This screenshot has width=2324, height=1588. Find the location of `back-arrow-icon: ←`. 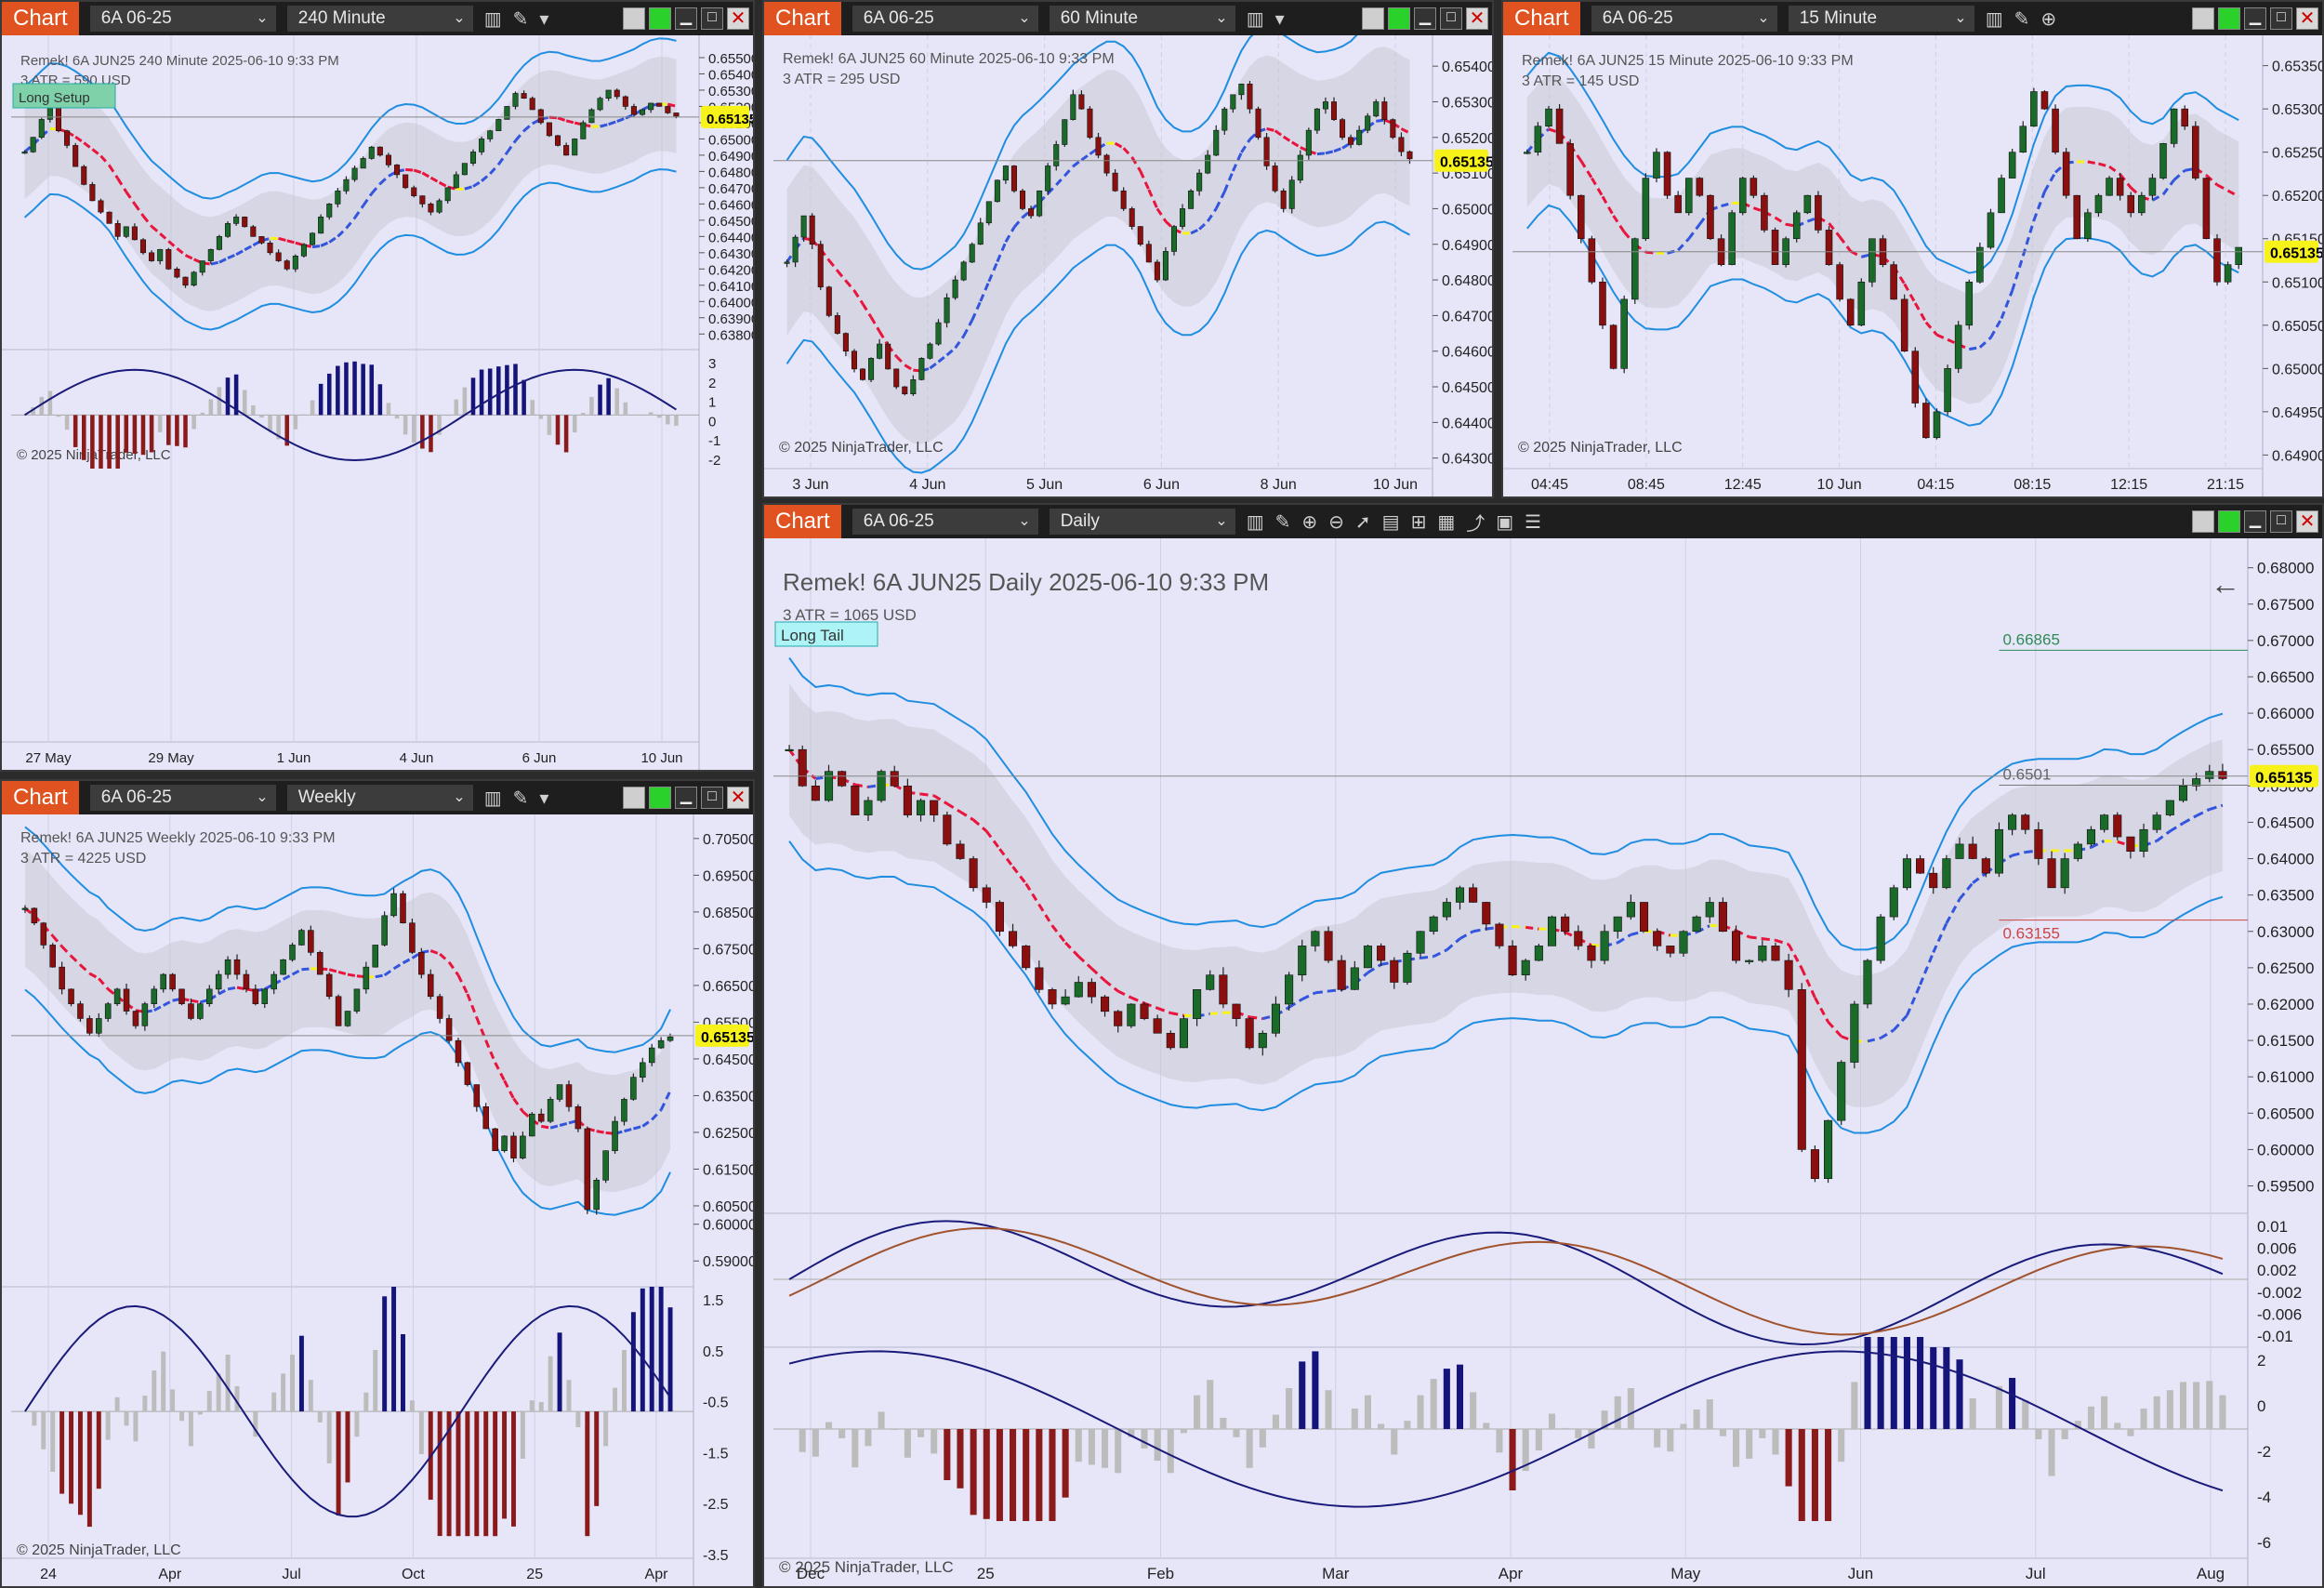

back-arrow-icon: ← is located at coordinates (2225, 584).